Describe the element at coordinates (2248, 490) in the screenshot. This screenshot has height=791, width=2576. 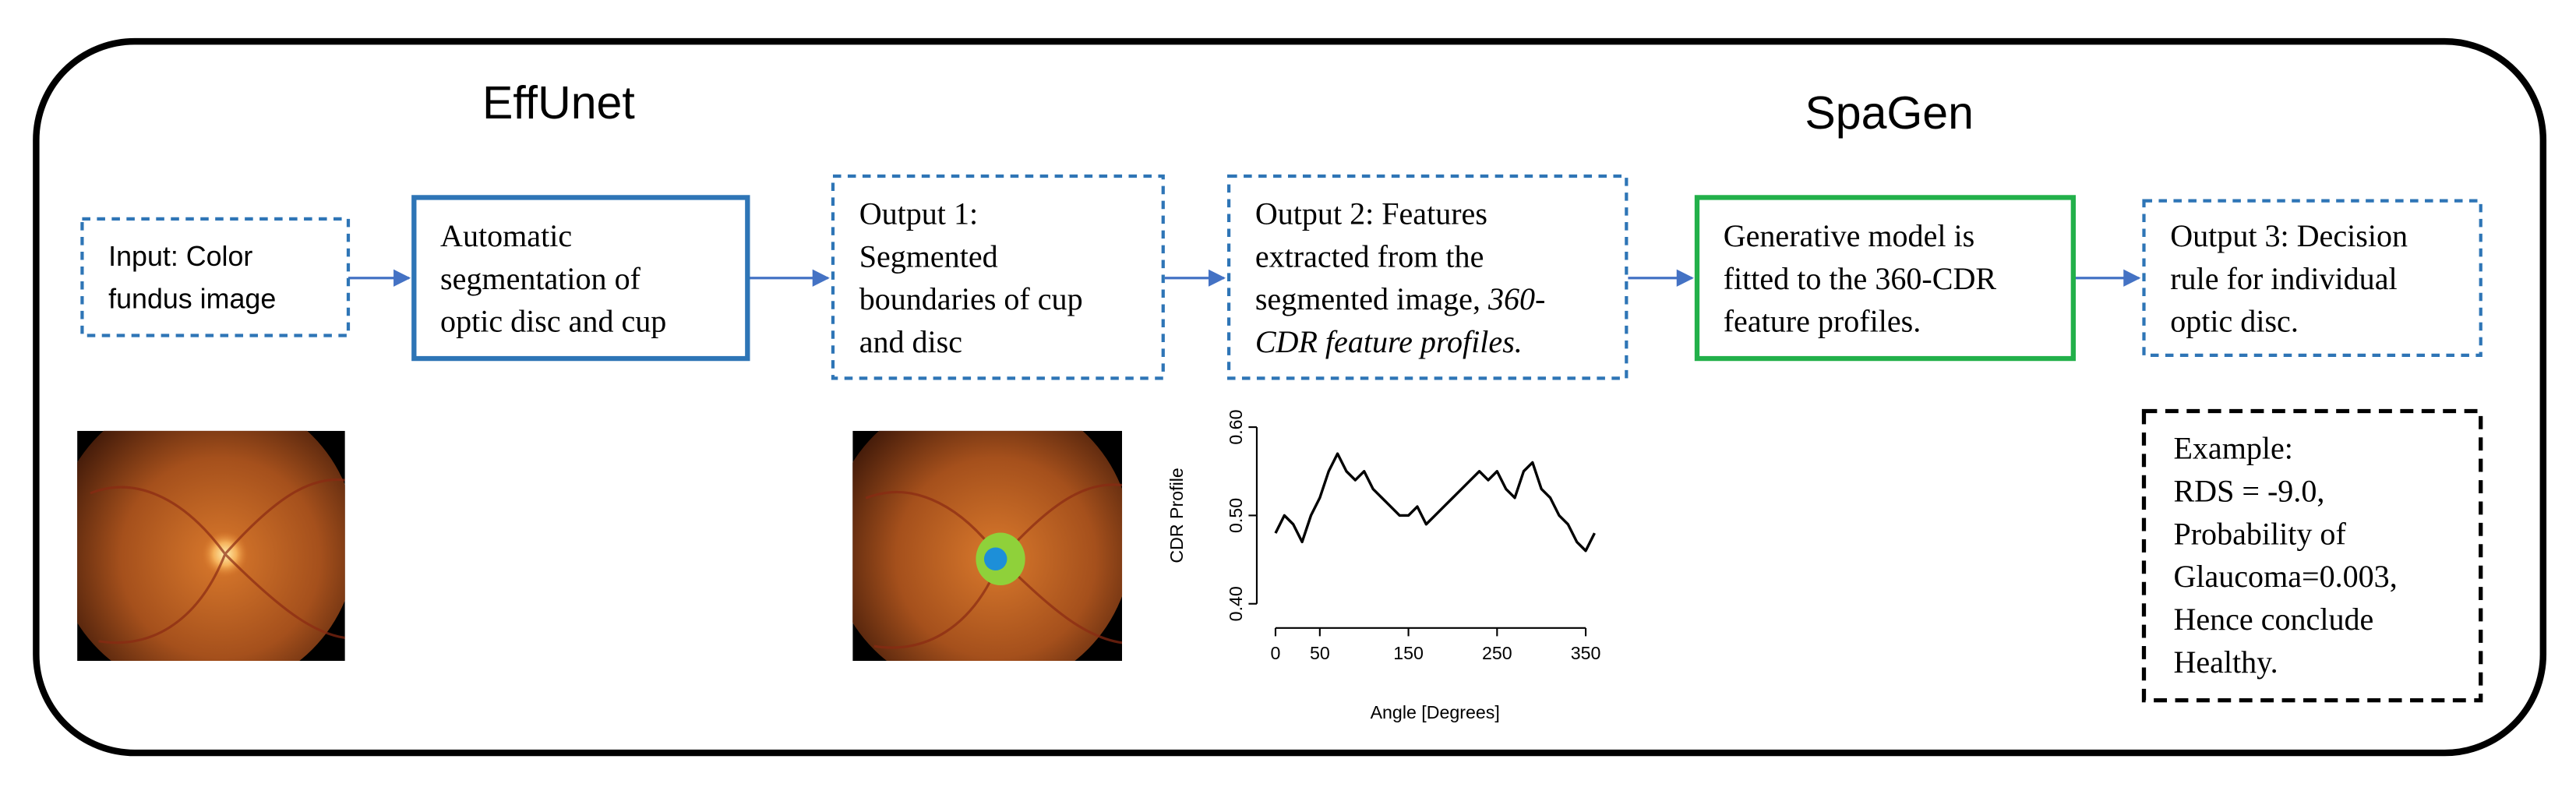
I see `example-line: RDS = -9.0,` at that location.